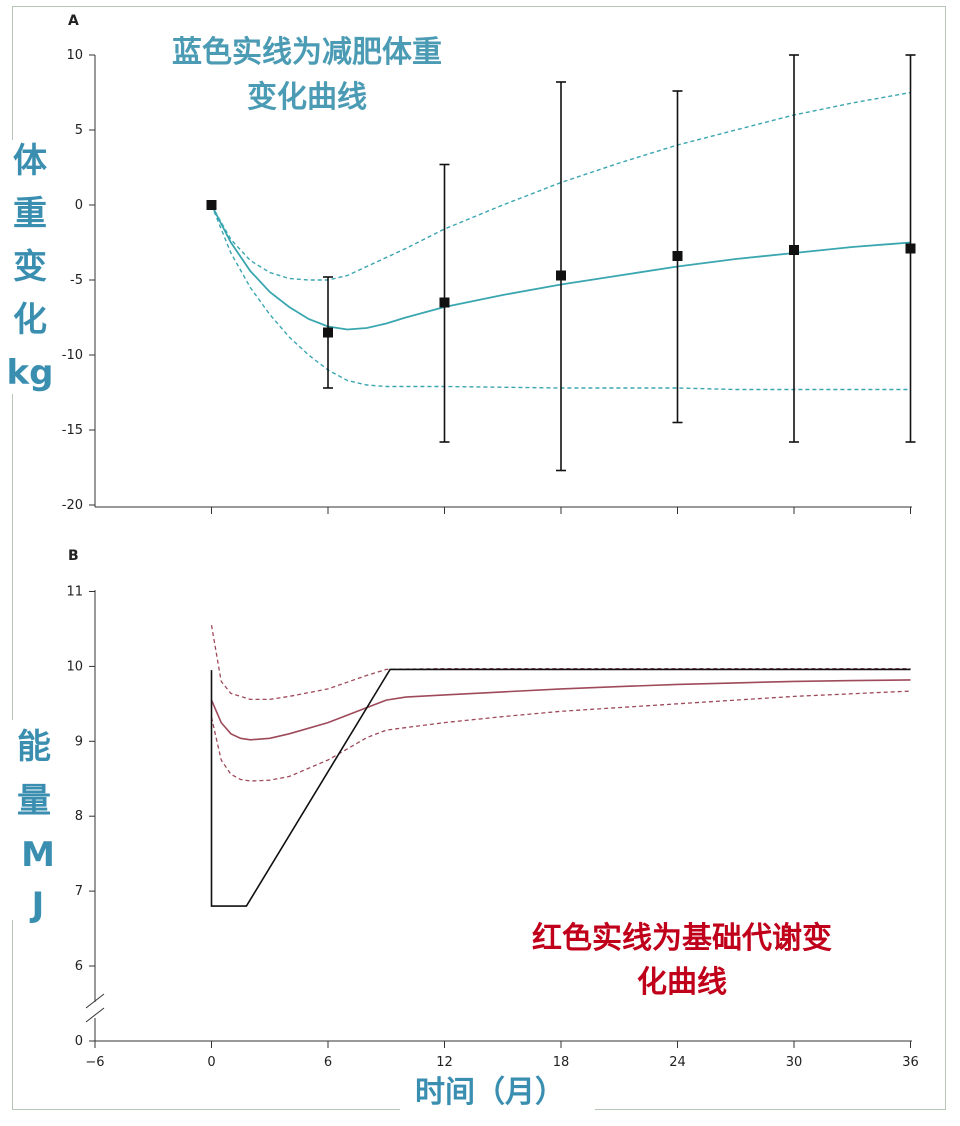 The width and height of the screenshot is (960, 1126). Describe the element at coordinates (72, 505) in the screenshot. I see `y-tick-label: -20` at that location.